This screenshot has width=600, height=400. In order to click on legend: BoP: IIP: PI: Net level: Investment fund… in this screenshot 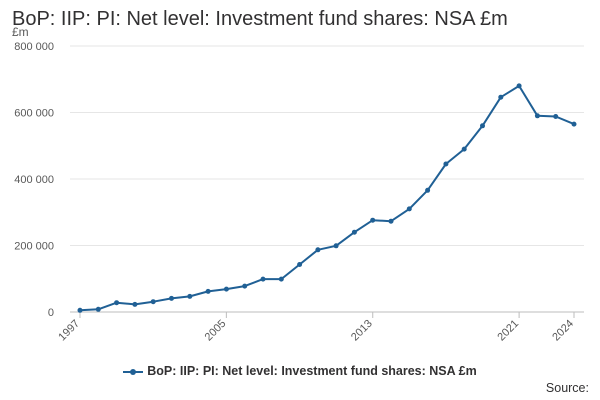, I will do `click(300, 371)`.